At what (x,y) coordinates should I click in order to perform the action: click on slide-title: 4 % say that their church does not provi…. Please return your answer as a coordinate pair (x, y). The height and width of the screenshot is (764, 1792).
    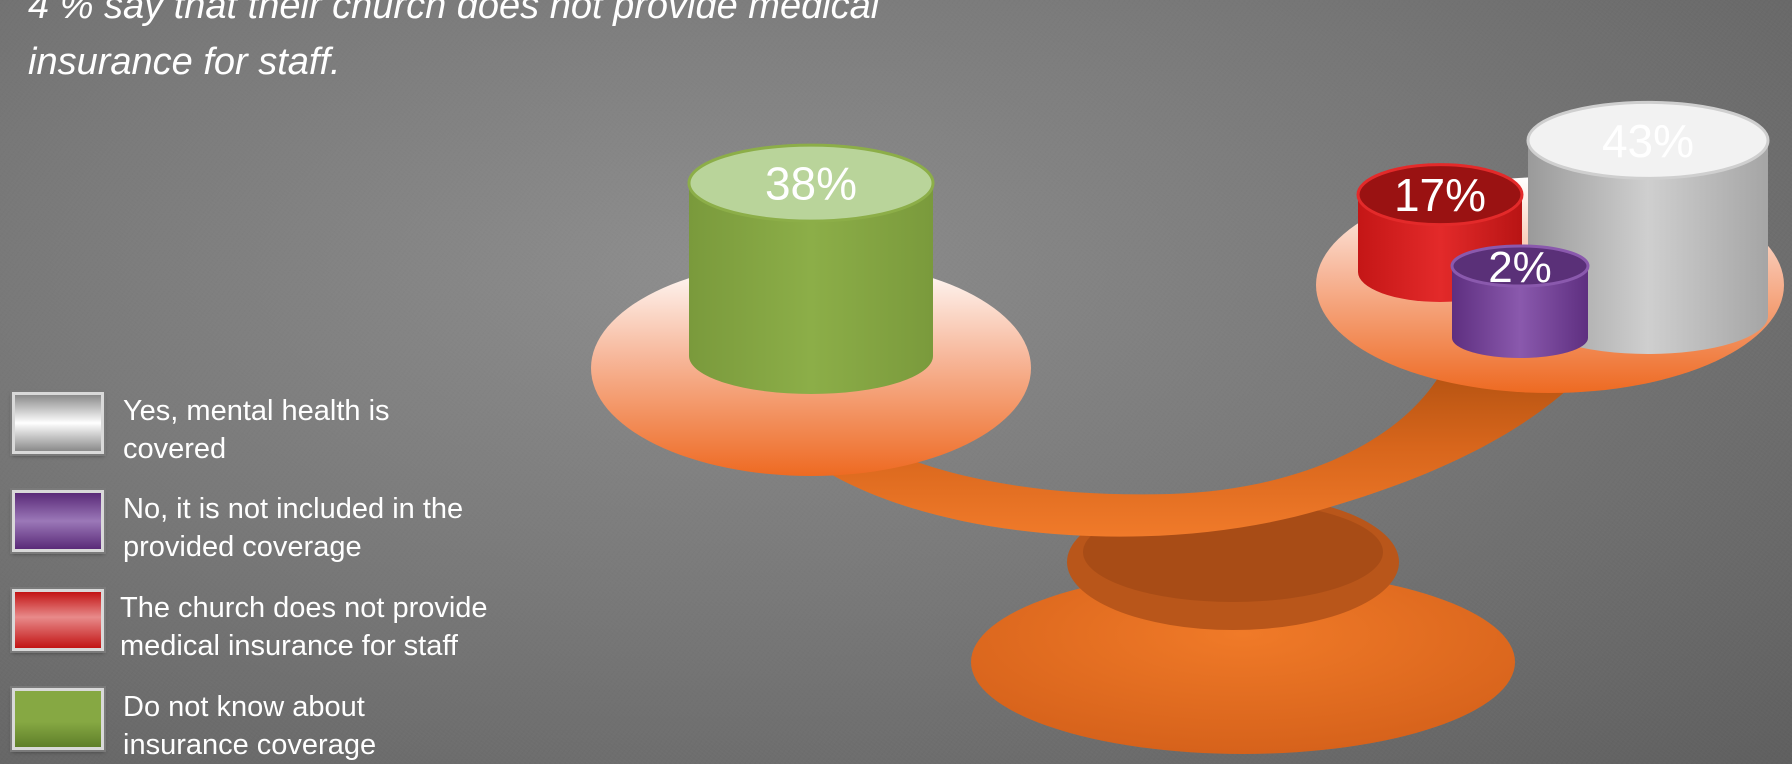
    Looking at the image, I should click on (454, 41).